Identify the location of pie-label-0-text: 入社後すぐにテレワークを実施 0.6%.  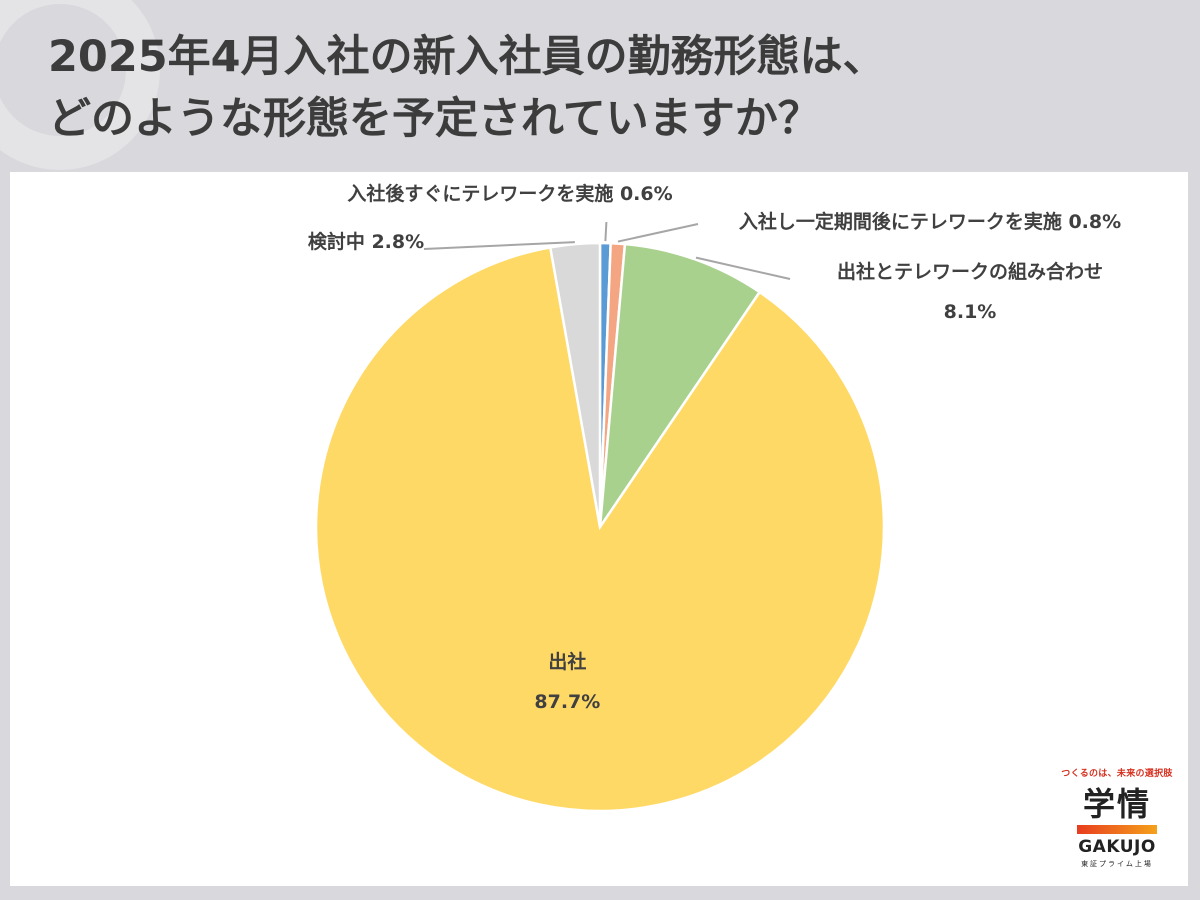
(509, 193).